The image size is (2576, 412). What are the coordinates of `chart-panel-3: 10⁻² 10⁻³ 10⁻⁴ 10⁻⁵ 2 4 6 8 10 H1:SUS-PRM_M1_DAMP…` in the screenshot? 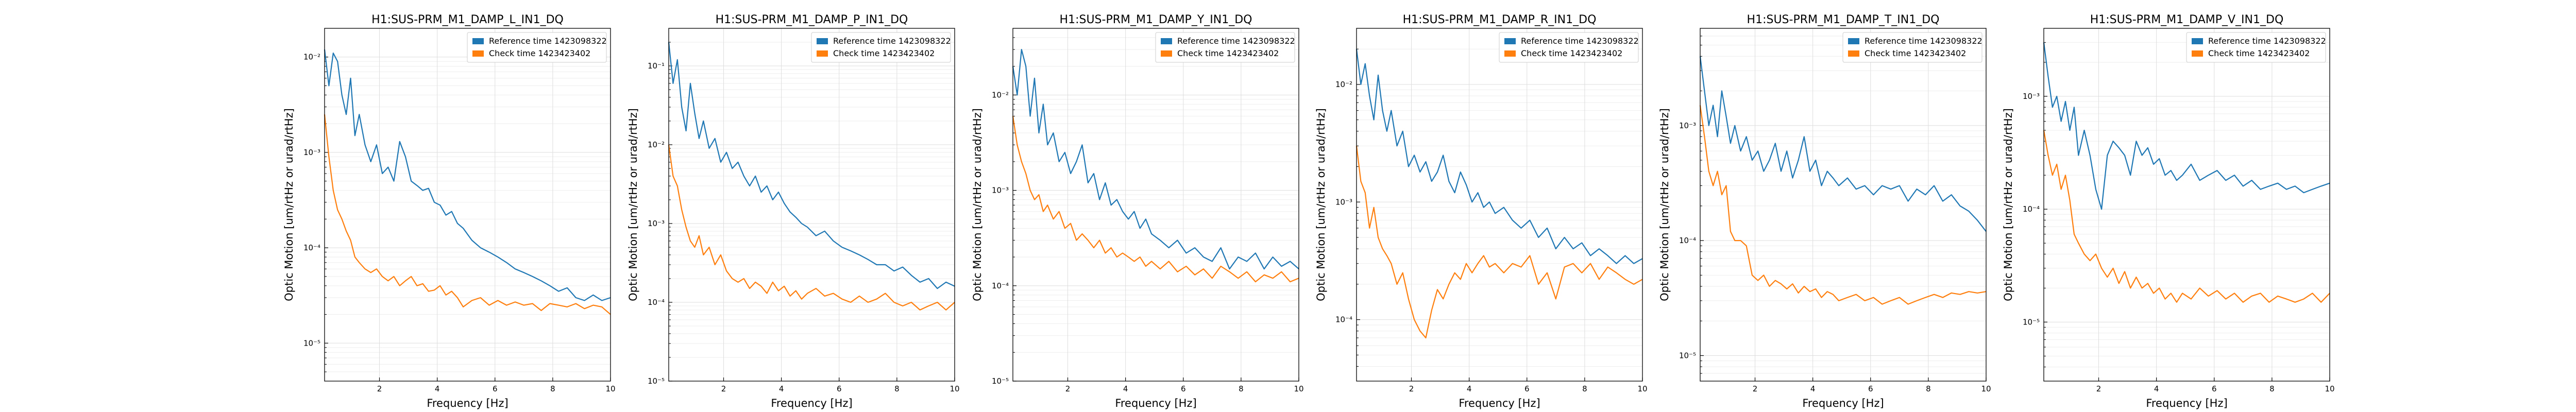 It's located at (1138, 211).